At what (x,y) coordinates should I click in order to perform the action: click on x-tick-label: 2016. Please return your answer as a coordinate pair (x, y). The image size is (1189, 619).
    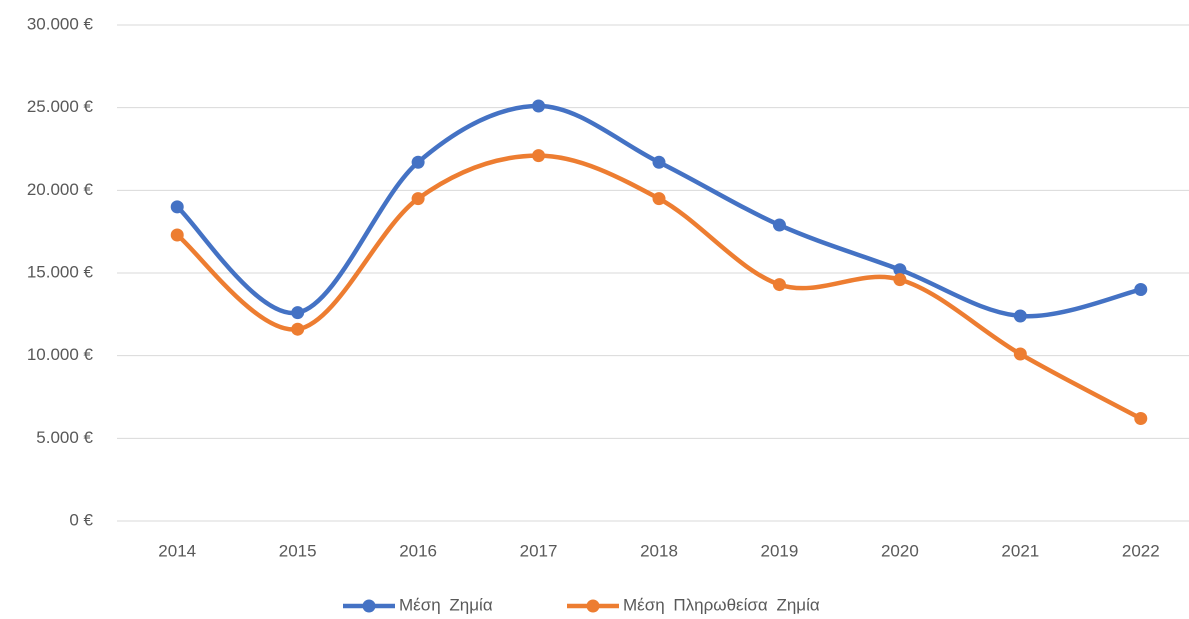
    Looking at the image, I should click on (418, 550).